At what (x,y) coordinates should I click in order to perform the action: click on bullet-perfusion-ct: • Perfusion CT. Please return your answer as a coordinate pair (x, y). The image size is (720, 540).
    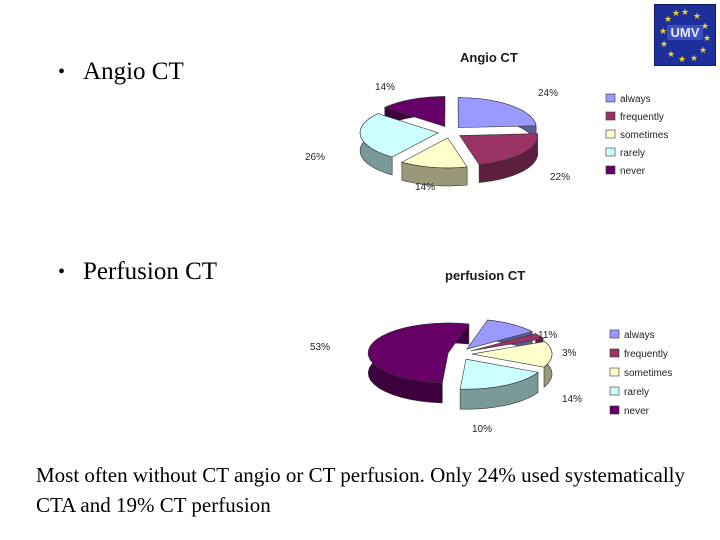
    Looking at the image, I should click on (137, 272).